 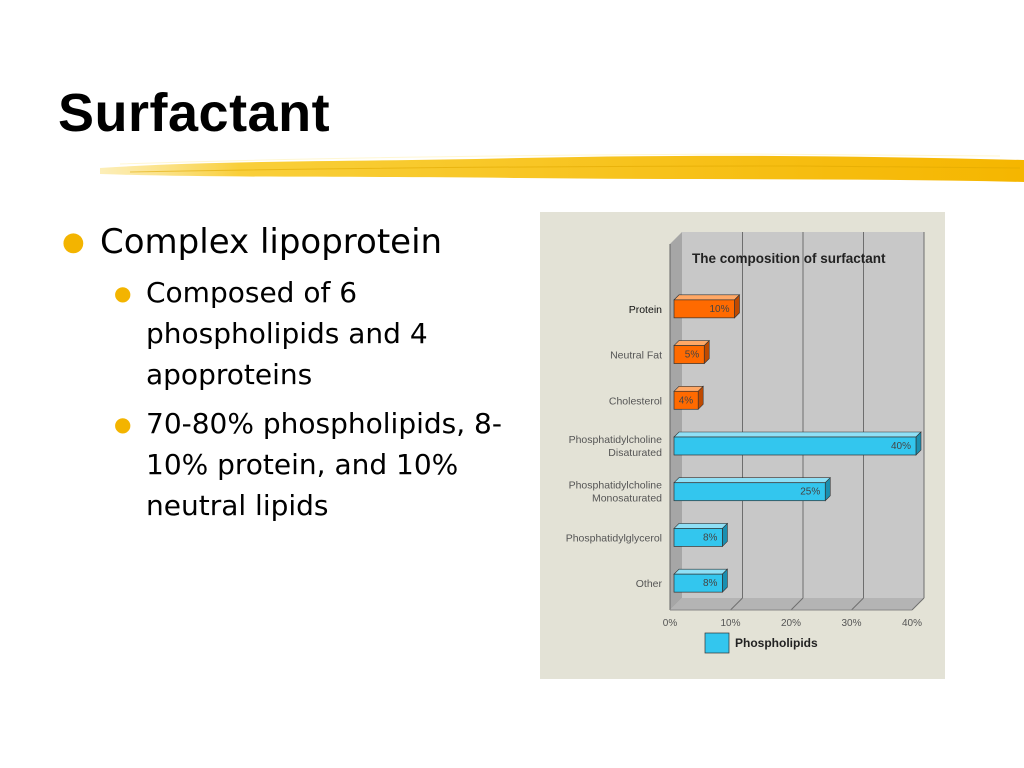 What do you see at coordinates (776, 643) in the screenshot?
I see `legend-label: Phospholipids` at bounding box center [776, 643].